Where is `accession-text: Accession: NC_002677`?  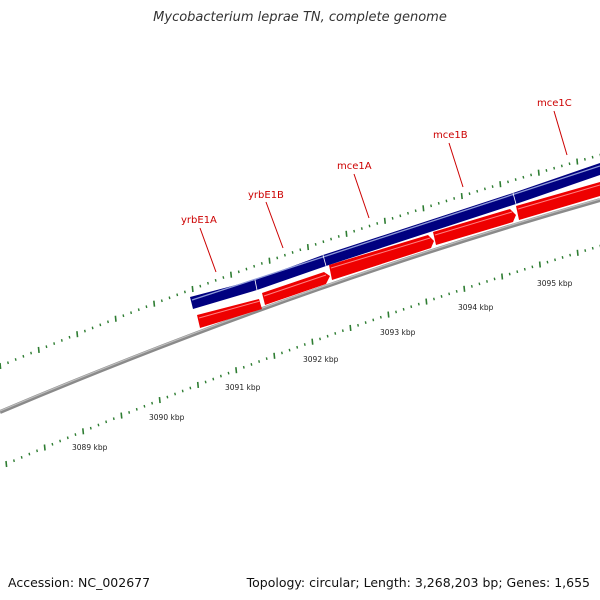
accession-text: Accession: NC_002677 is located at coordinates (79, 582).